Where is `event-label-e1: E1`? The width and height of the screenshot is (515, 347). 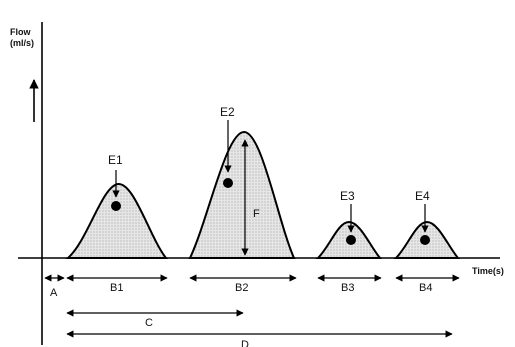 event-label-e1: E1 is located at coordinates (115, 160).